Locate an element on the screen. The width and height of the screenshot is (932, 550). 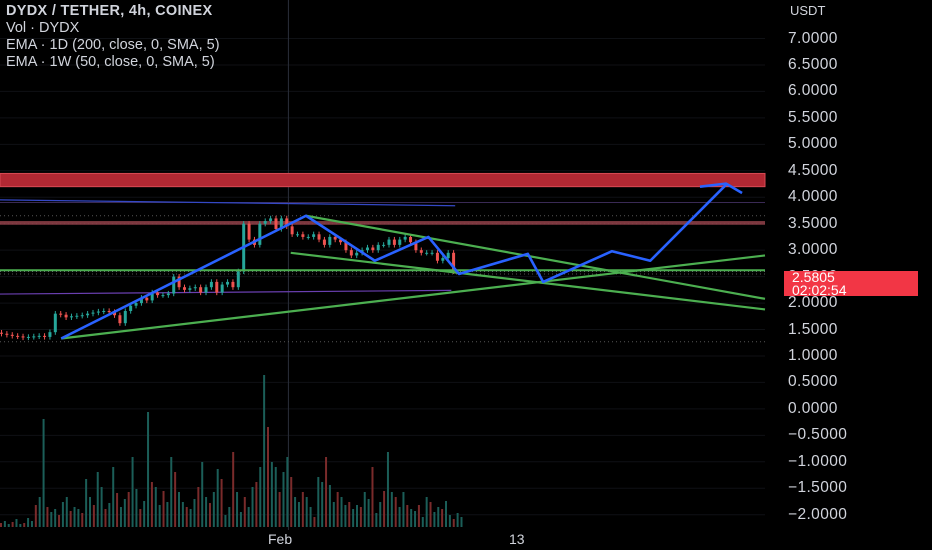
time-label: Feb is located at coordinates (280, 539).